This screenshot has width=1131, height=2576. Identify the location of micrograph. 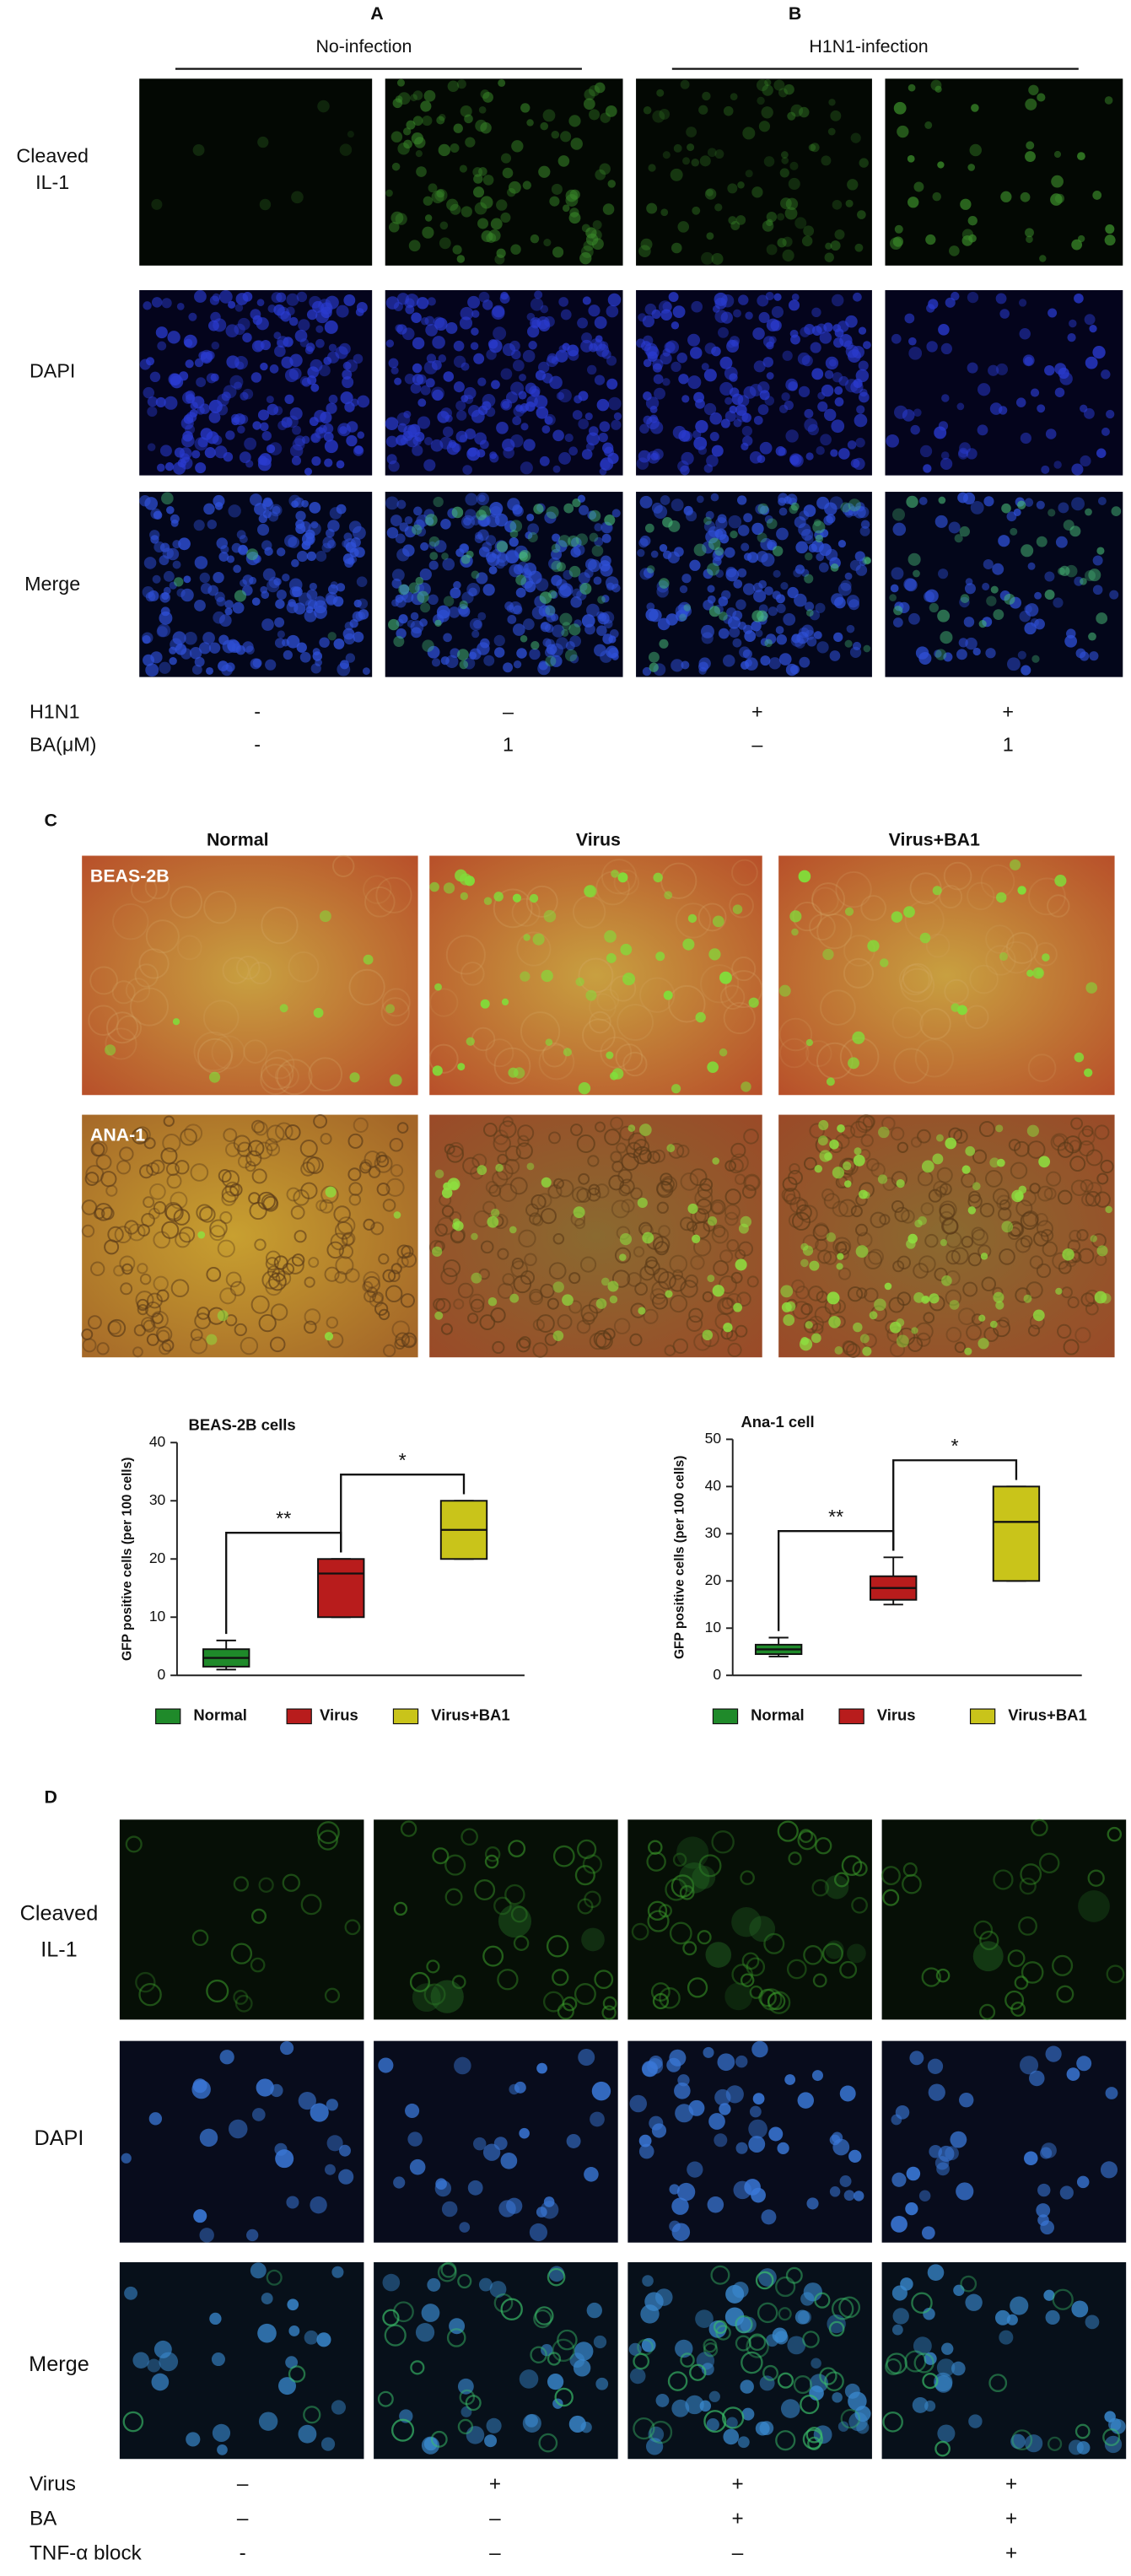
(241, 1919).